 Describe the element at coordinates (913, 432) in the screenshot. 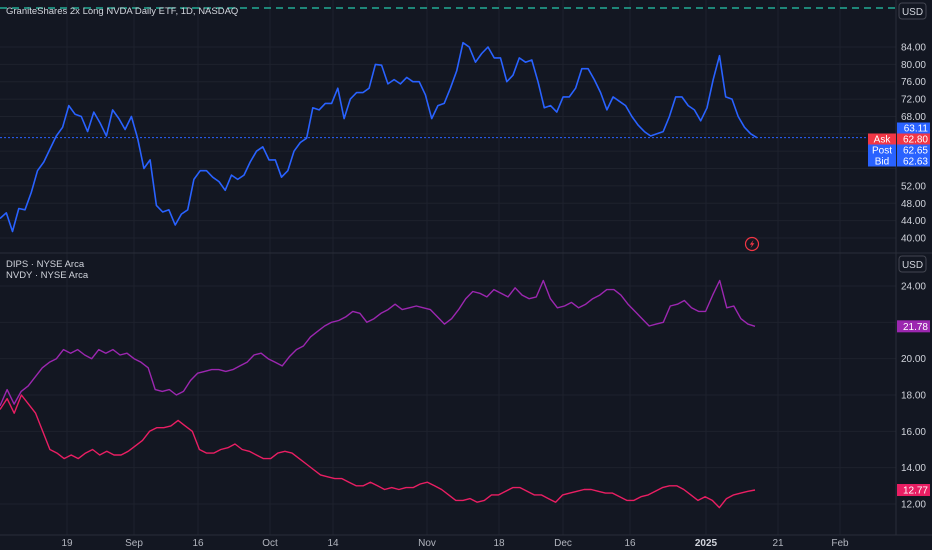

I see `price-tick-label: 16.00` at that location.